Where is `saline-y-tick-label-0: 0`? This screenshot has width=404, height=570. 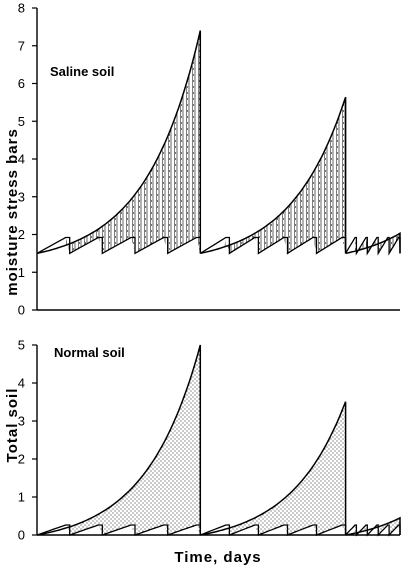
saline-y-tick-label-0: 0 is located at coordinates (21, 310).